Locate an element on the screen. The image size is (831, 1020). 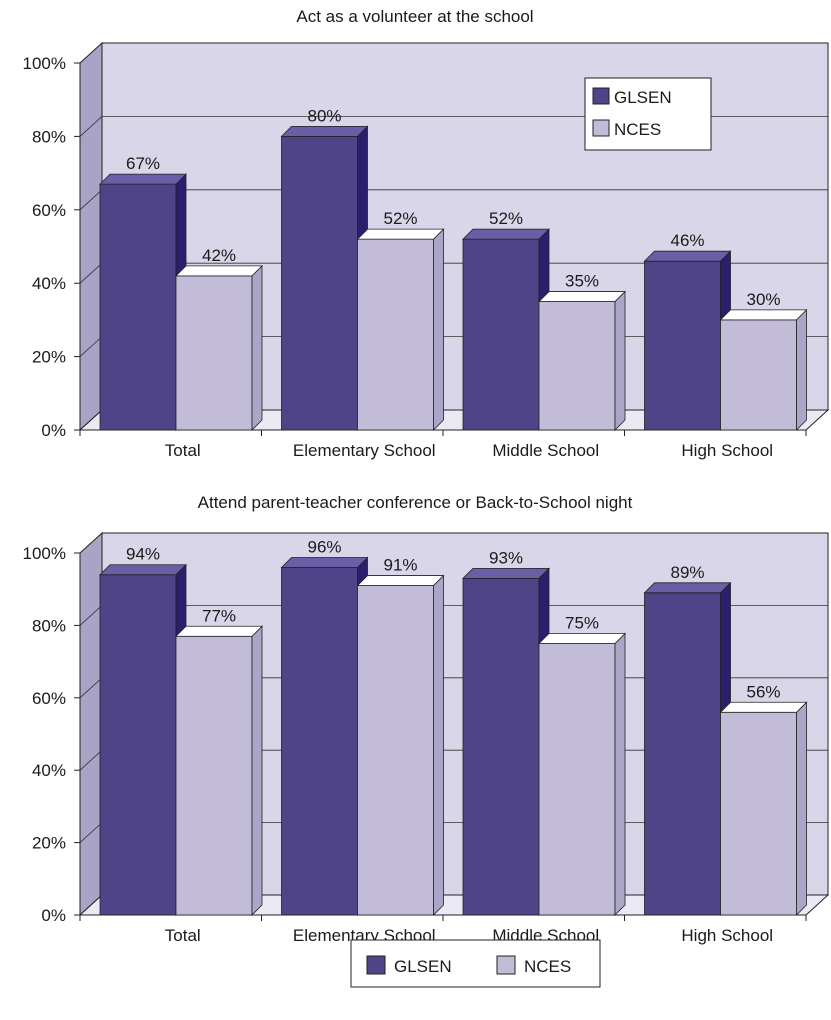
legend-swatch-nces is located at coordinates (601, 128).